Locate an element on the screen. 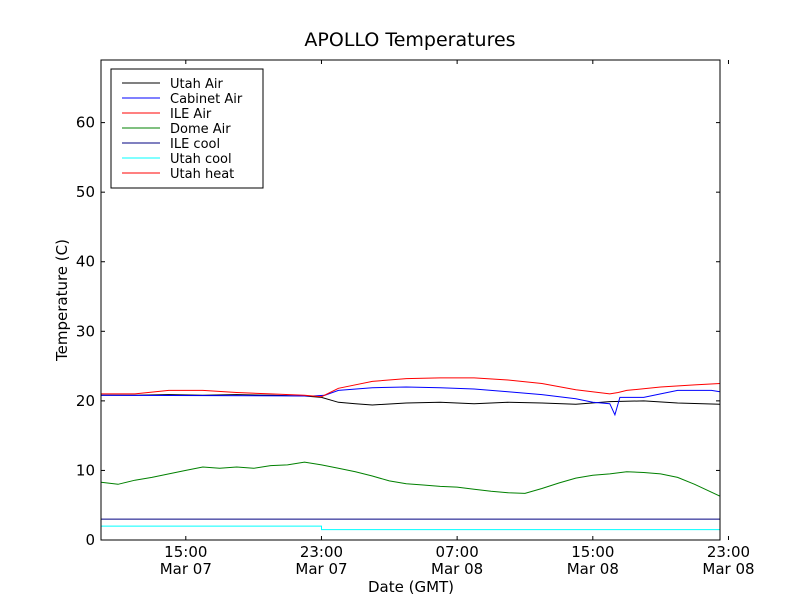  legend-label-utah-air: Utah Air is located at coordinates (196, 84).